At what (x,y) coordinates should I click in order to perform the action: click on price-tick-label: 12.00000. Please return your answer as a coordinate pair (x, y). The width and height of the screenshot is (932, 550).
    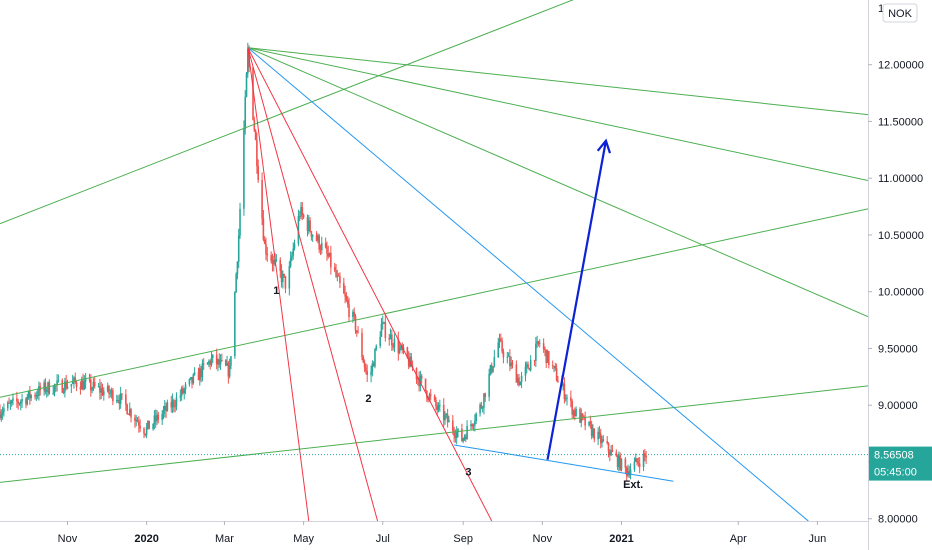
    Looking at the image, I should click on (901, 66).